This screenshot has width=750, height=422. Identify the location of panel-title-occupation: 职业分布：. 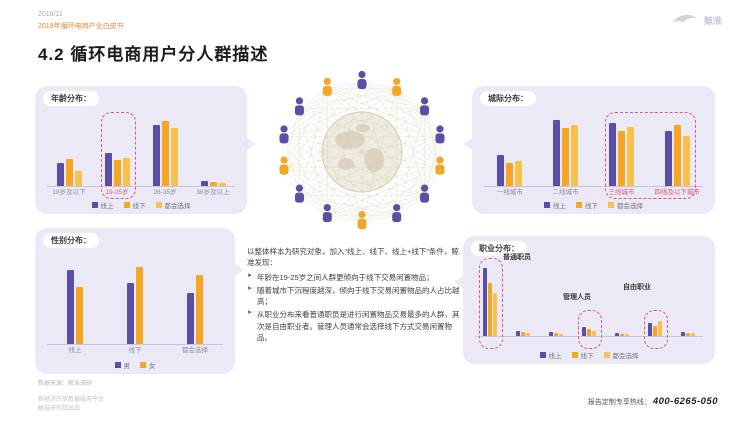
(499, 248).